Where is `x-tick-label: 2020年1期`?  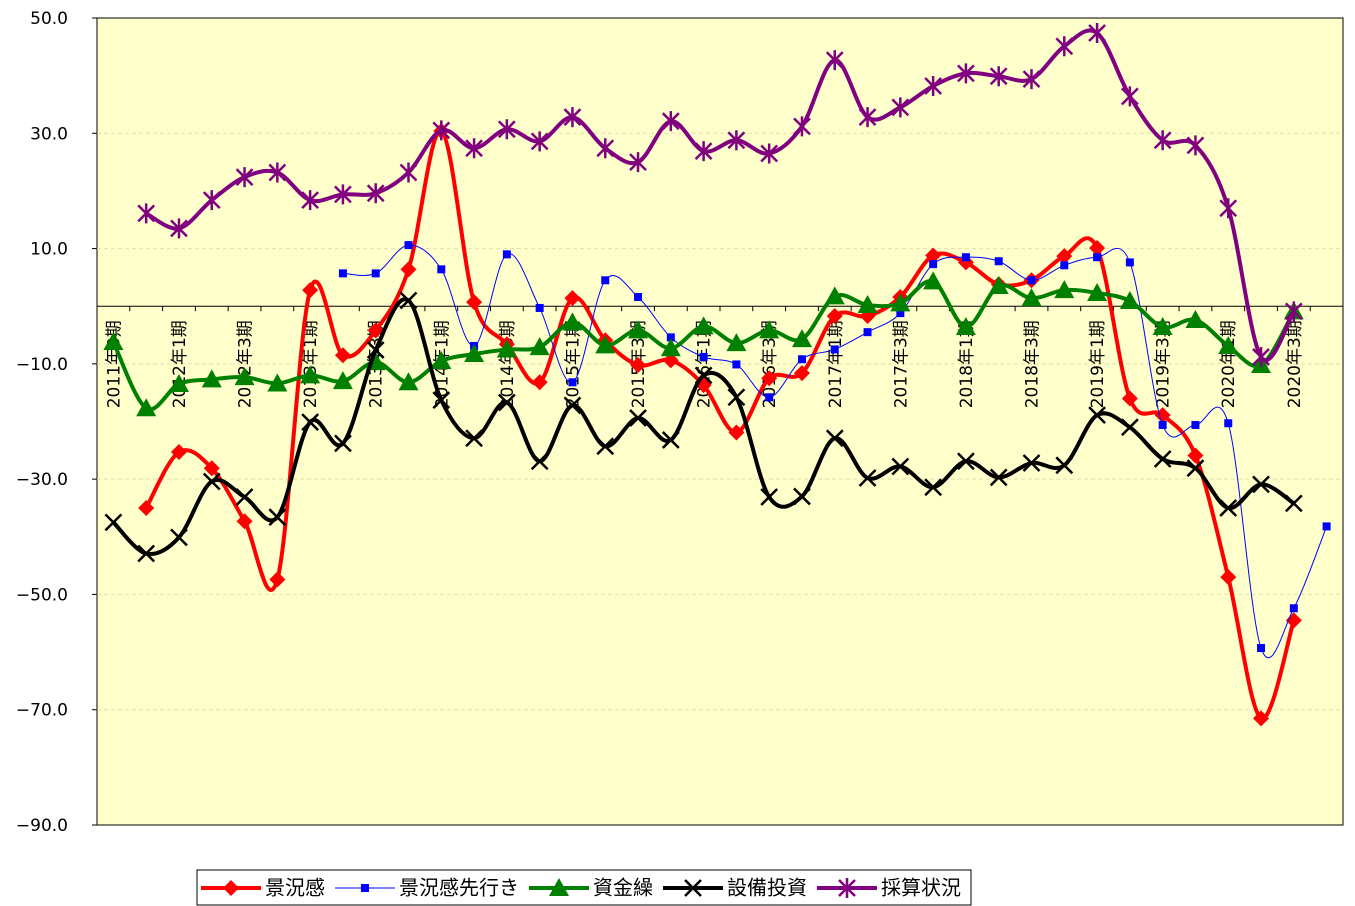
x-tick-label: 2020年1期 is located at coordinates (1229, 364).